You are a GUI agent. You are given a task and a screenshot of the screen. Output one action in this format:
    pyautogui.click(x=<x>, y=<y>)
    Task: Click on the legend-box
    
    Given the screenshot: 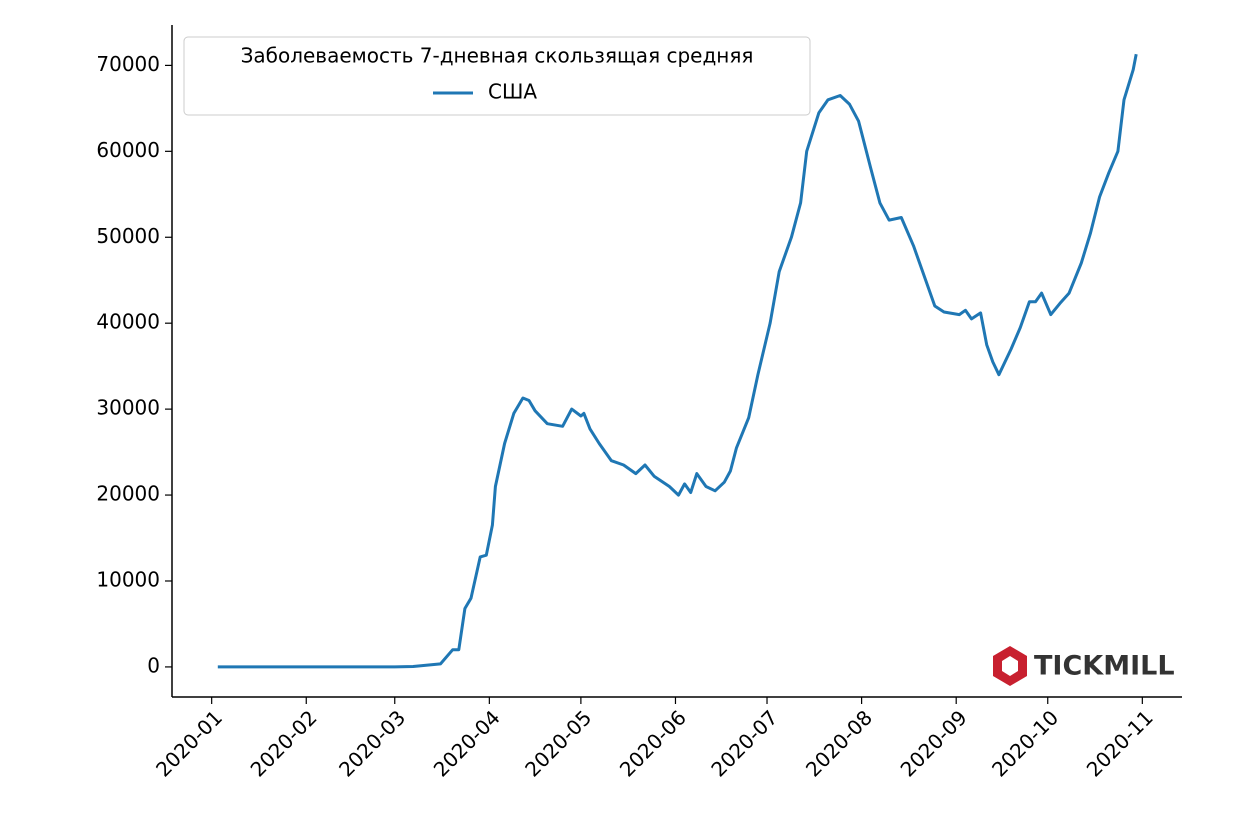 What is the action you would take?
    pyautogui.click(x=497, y=76)
    